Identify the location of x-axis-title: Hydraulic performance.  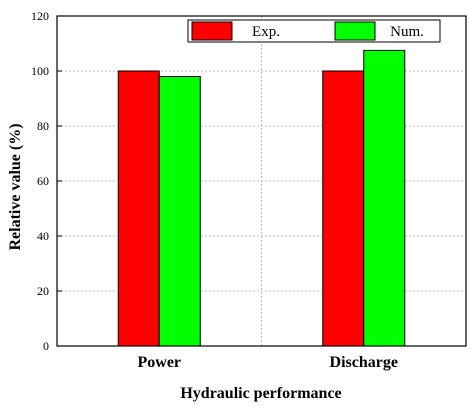
(260, 393).